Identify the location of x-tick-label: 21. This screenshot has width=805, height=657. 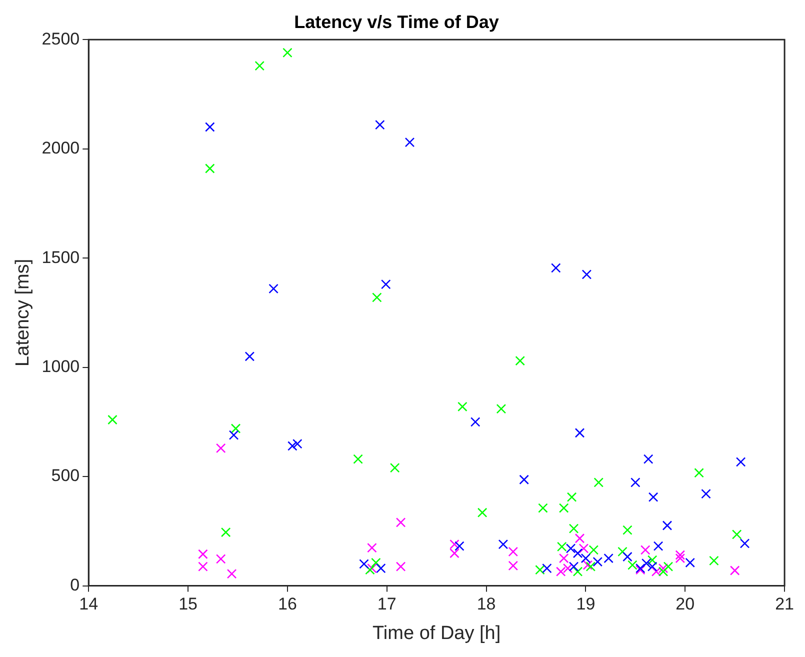
(784, 604).